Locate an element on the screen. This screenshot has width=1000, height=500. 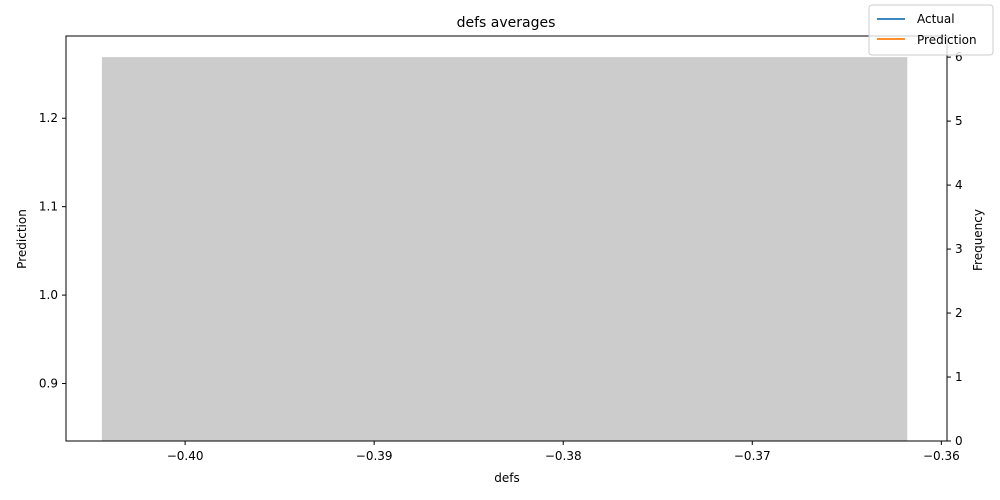
y-tick-label: 1.1 is located at coordinates (48, 207).